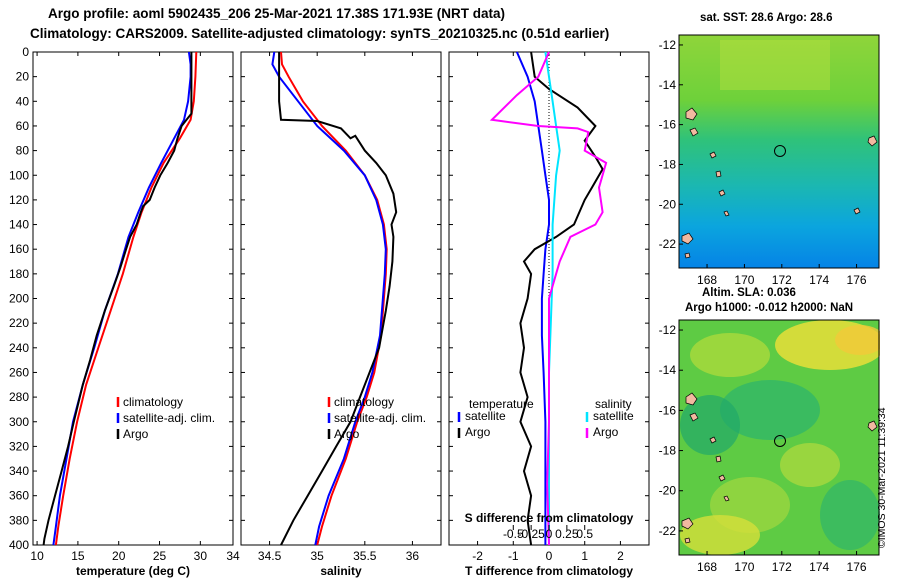  What do you see at coordinates (341, 571) in the screenshot?
I see `x-axis-label: salinity` at bounding box center [341, 571].